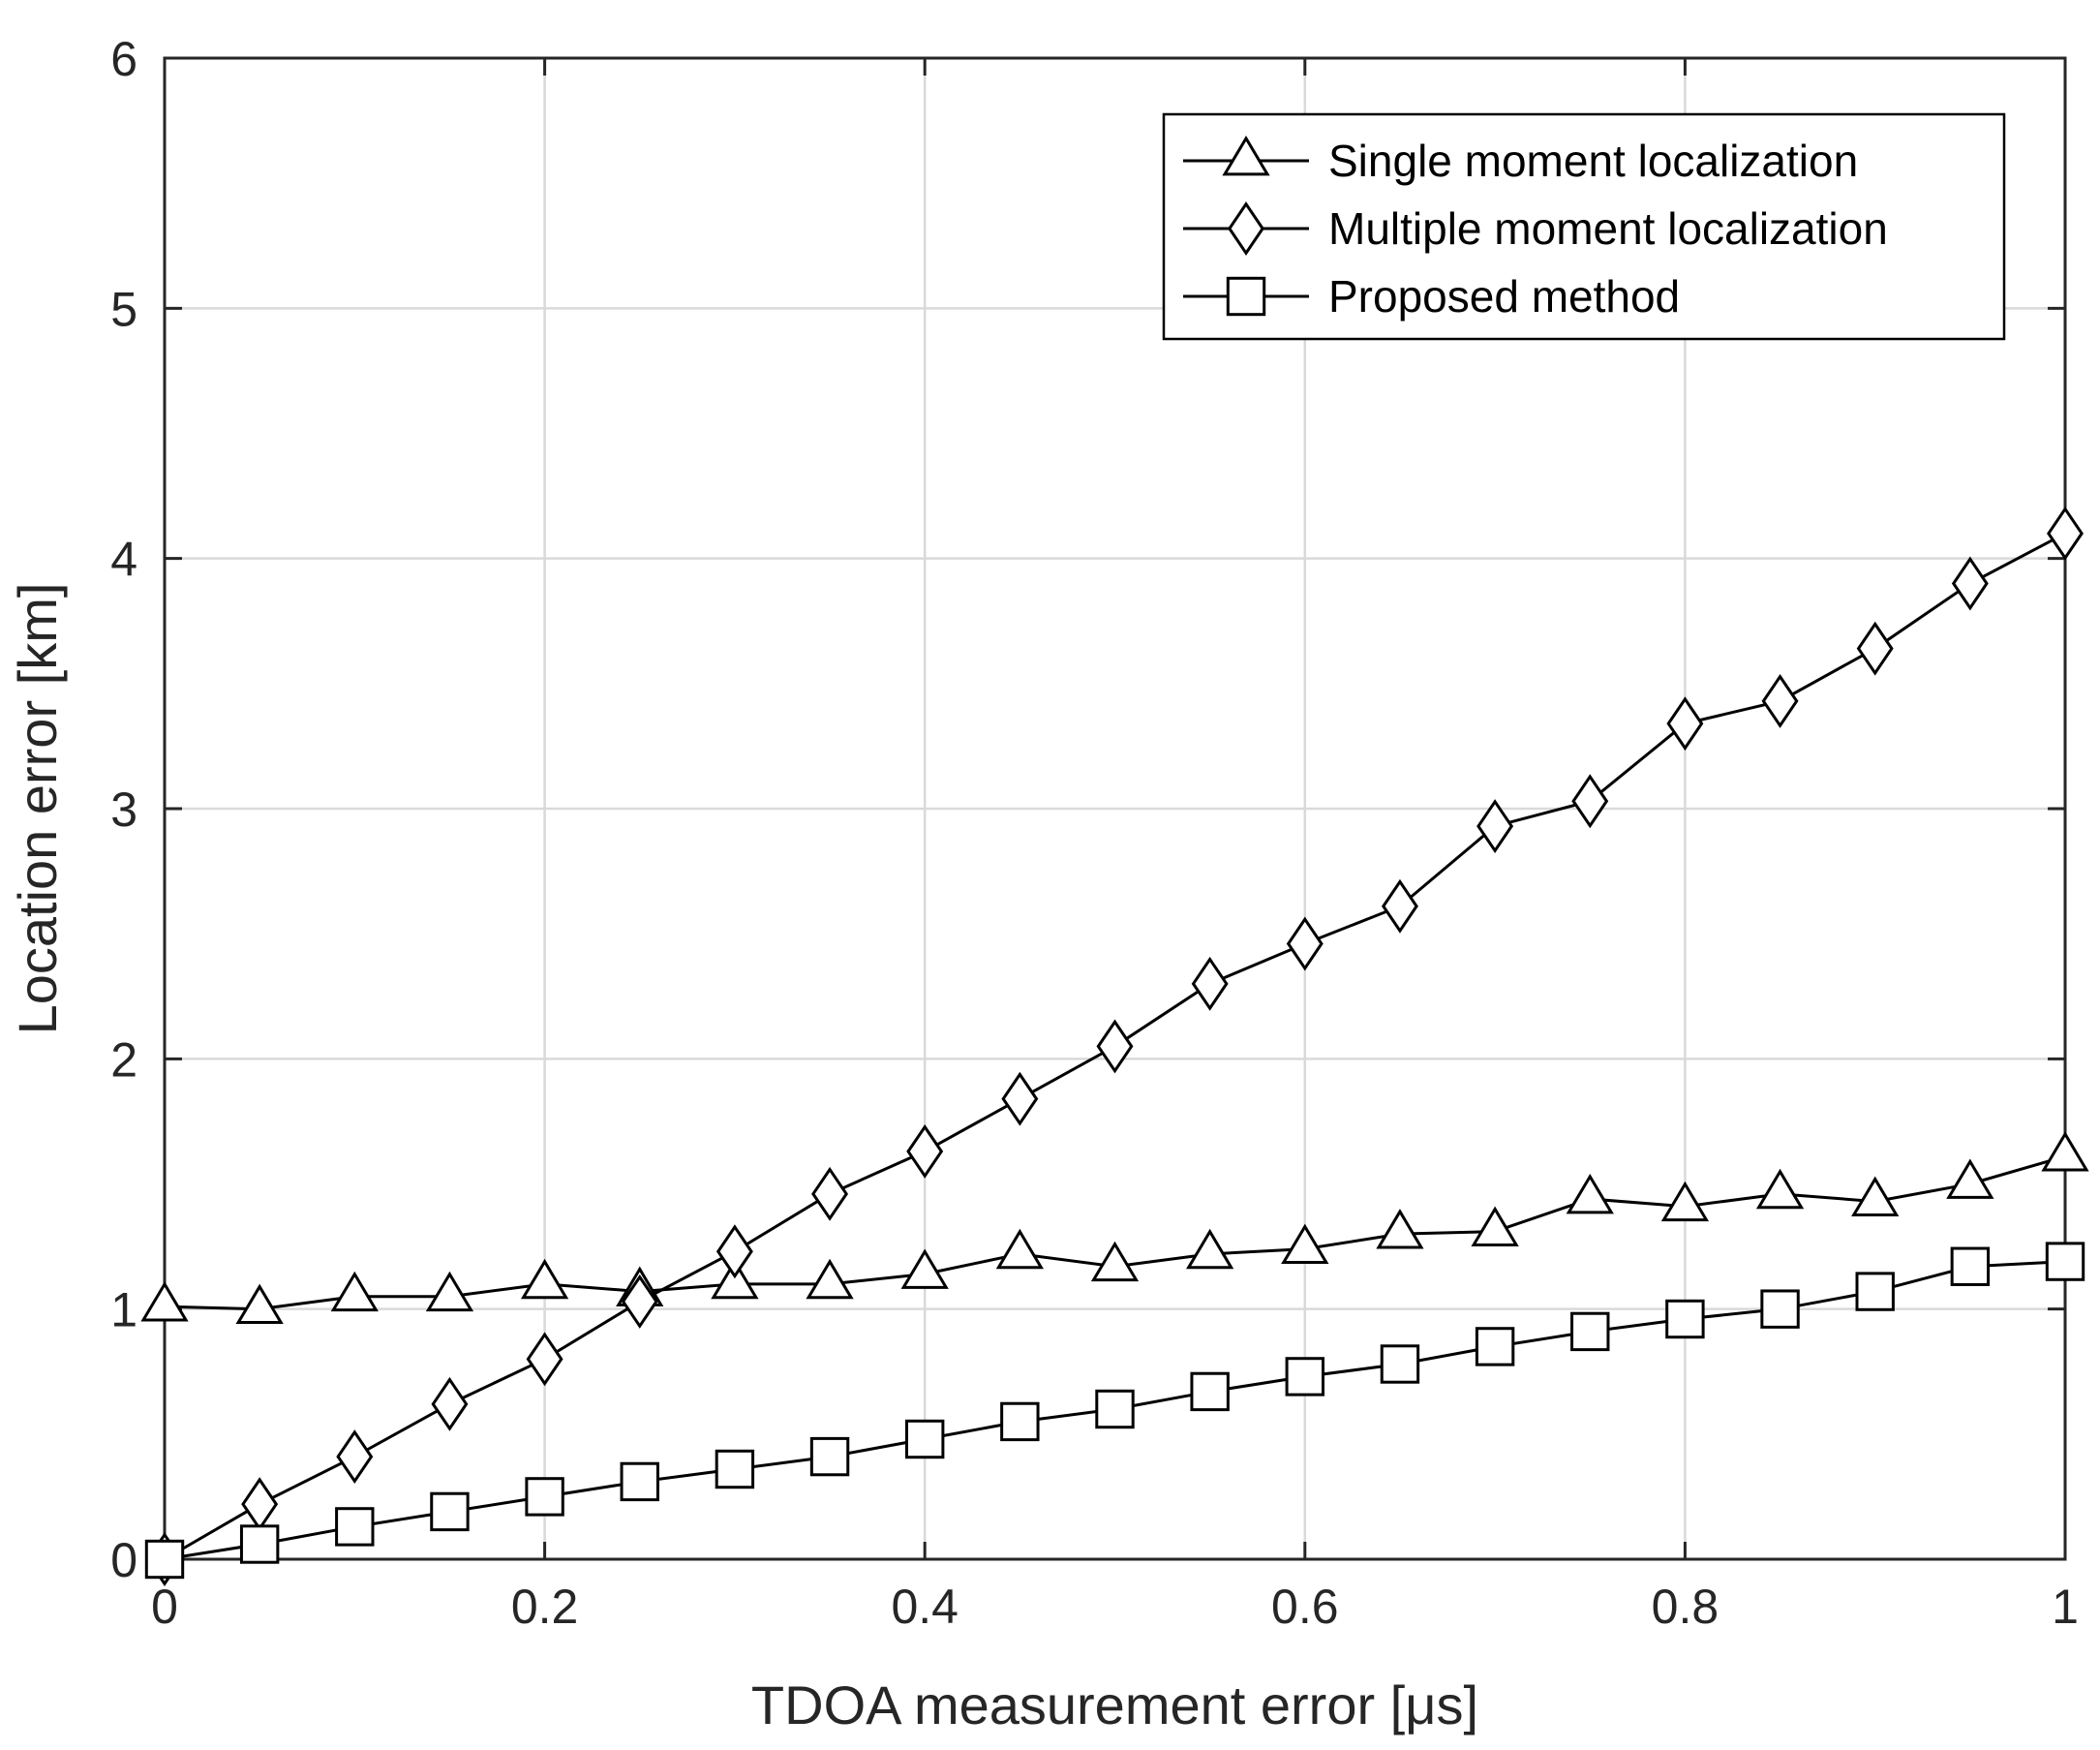 The height and width of the screenshot is (1750, 2100). I want to click on y-axis-title: Location error [km], so click(38, 809).